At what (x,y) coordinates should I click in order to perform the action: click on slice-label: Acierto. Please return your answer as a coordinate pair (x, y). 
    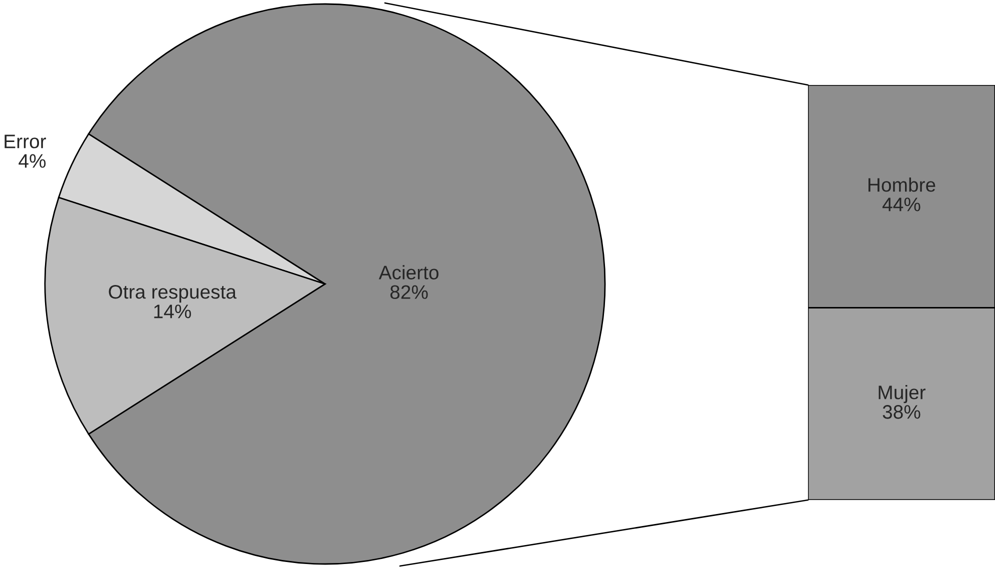
    Looking at the image, I should click on (408, 272).